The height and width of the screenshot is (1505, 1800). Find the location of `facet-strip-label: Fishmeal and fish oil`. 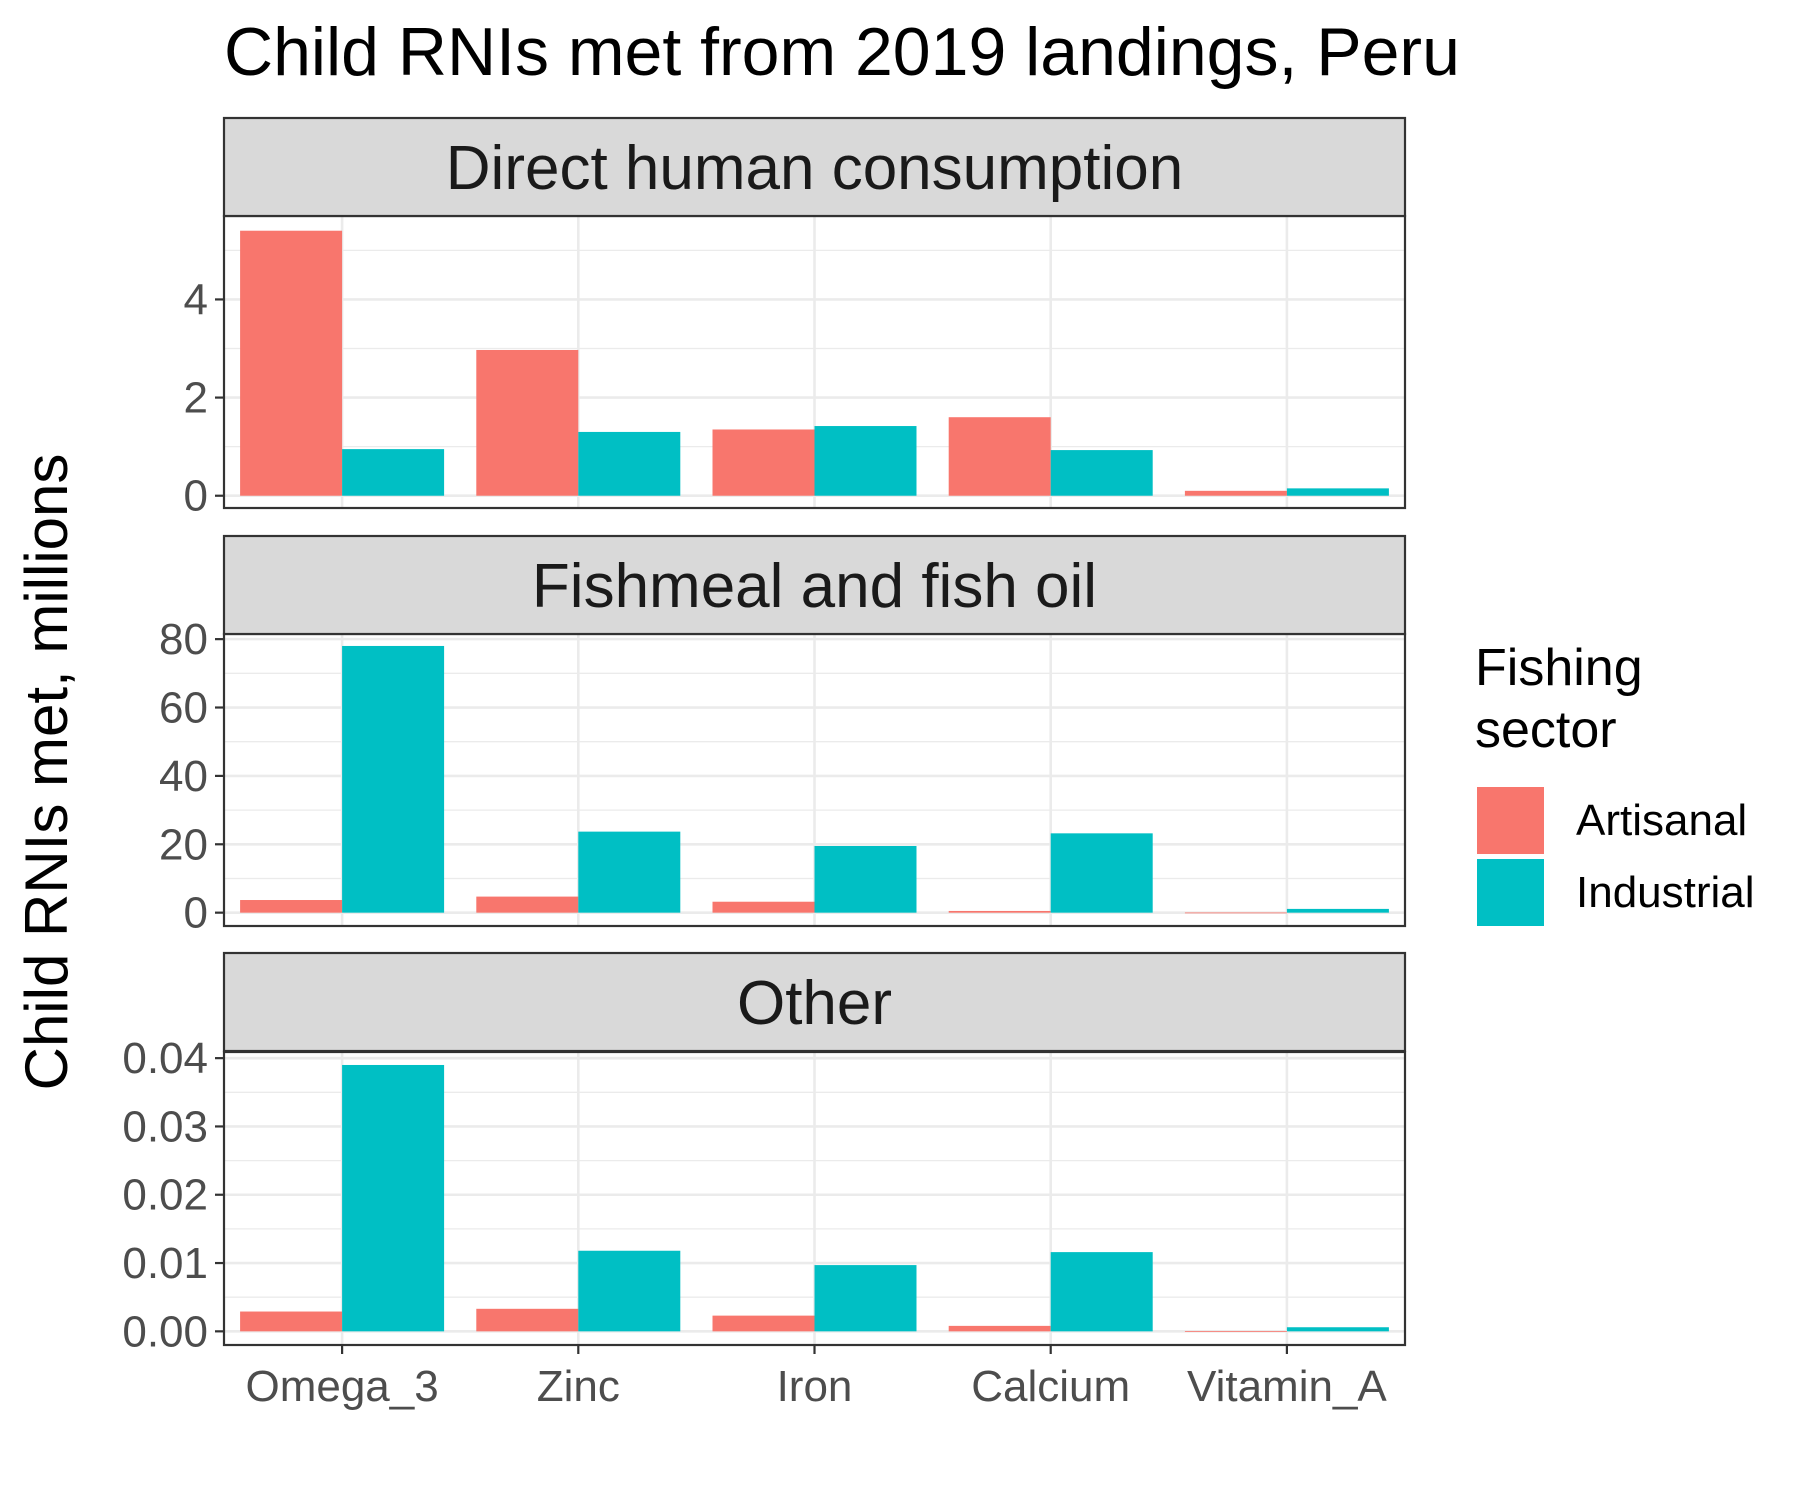

facet-strip-label: Fishmeal and fish oil is located at coordinates (814, 586).